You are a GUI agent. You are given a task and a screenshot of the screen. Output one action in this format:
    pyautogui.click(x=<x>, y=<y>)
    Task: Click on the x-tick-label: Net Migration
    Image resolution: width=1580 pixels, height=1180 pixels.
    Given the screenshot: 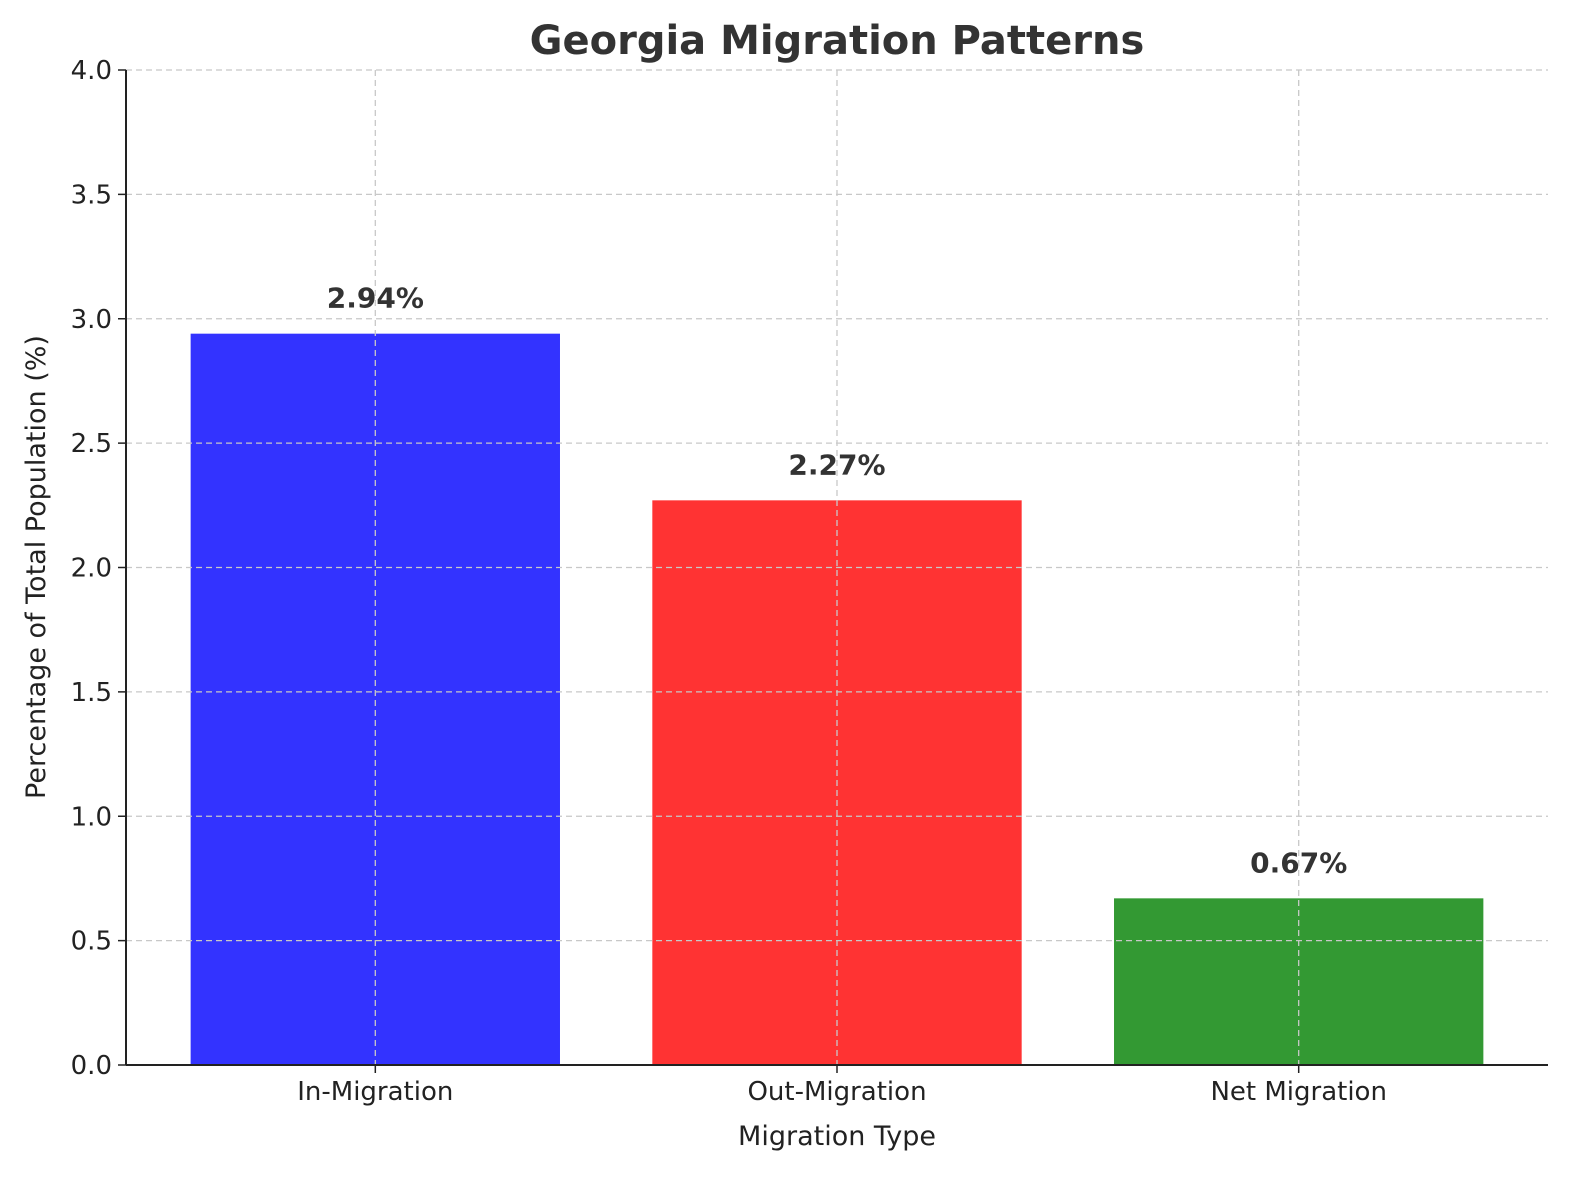 What is the action you would take?
    pyautogui.click(x=1298, y=1092)
    